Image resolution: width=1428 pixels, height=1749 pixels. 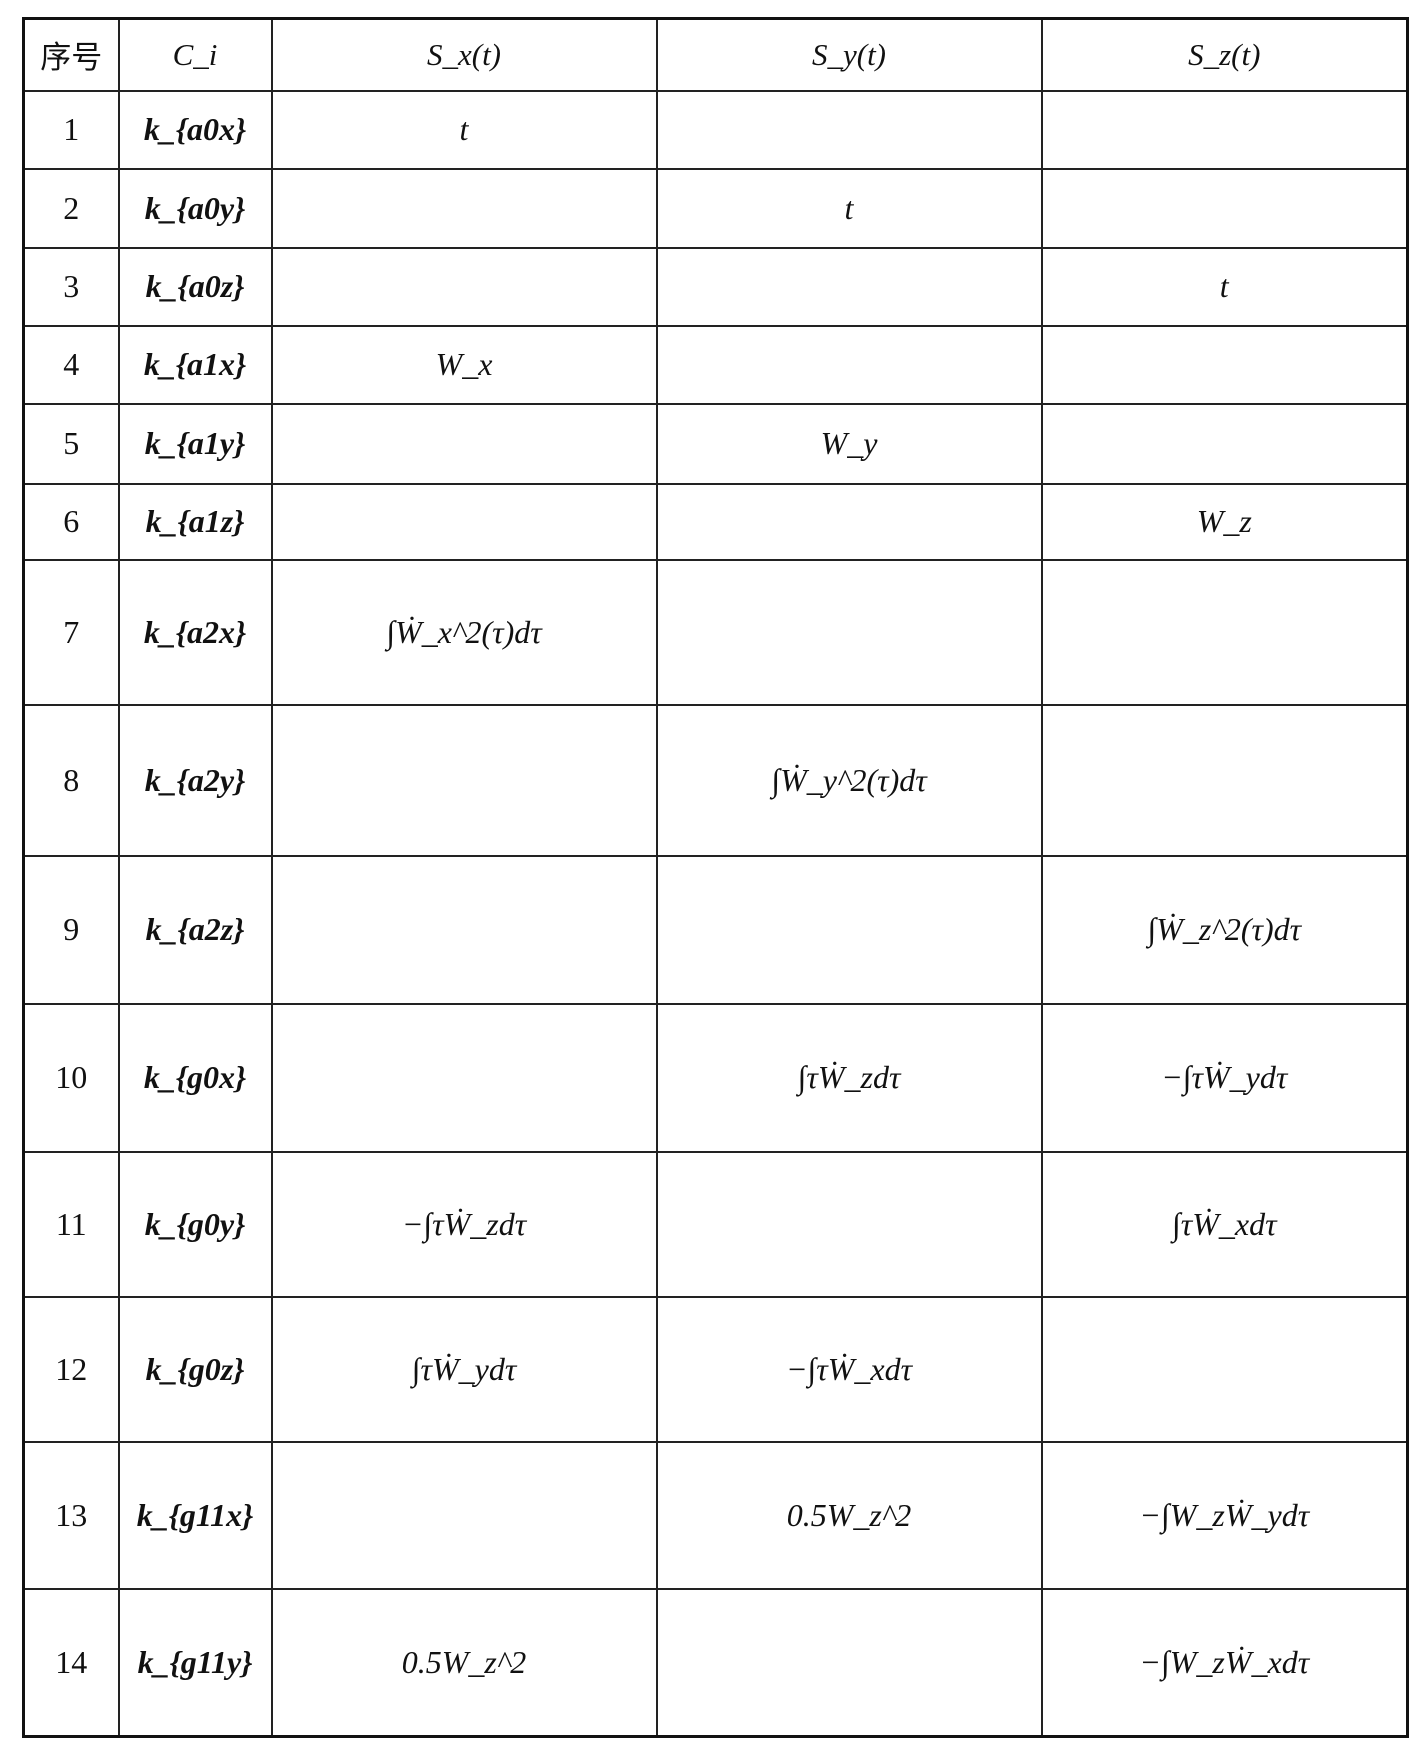 What do you see at coordinates (464, 632) in the screenshot?
I see `sx-cell: ∫Ẇ_x^2(τ)dτ` at bounding box center [464, 632].